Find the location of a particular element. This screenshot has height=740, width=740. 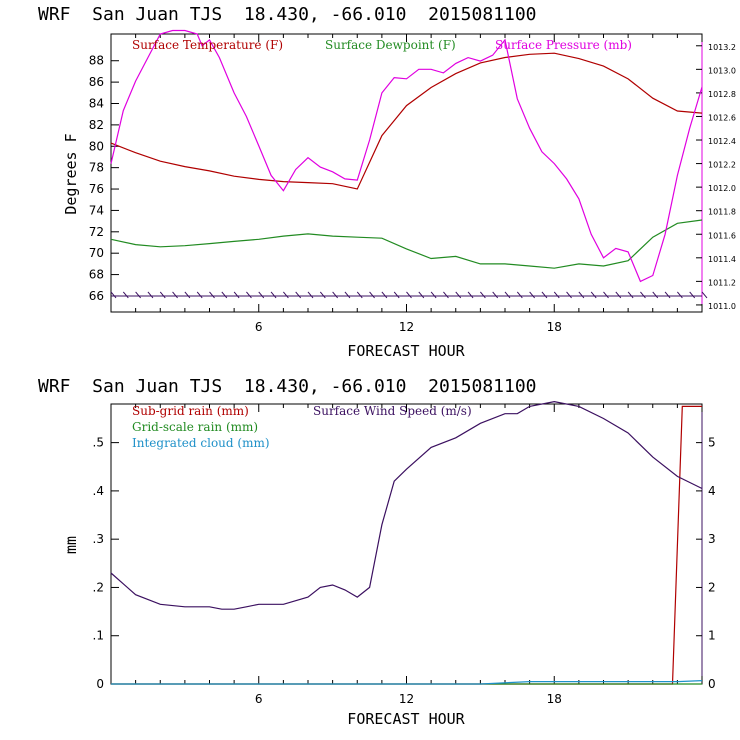

y-tick-label: 84 is located at coordinates (96, 104).